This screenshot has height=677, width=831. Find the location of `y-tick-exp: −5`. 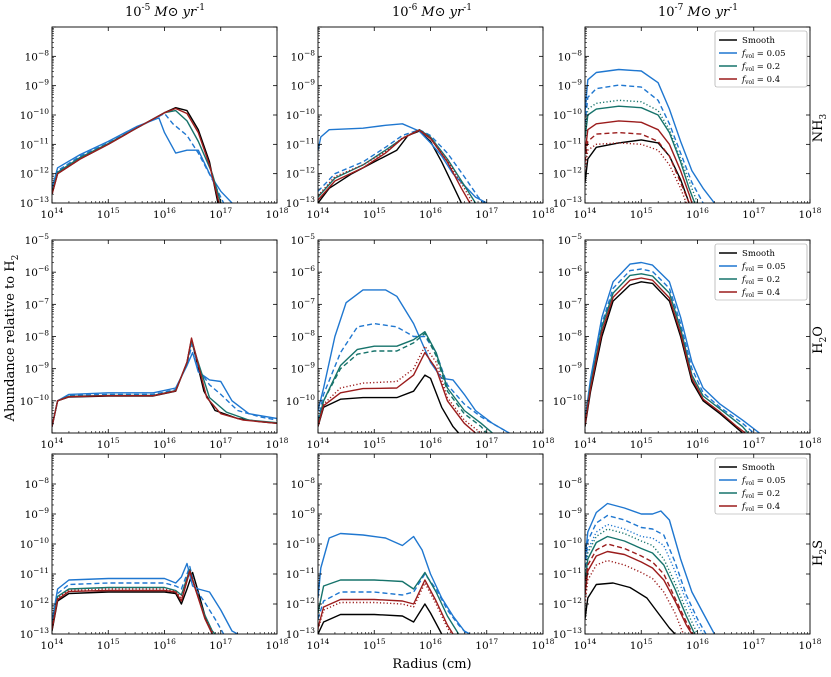

y-tick-exp: −5 is located at coordinates (576, 236).